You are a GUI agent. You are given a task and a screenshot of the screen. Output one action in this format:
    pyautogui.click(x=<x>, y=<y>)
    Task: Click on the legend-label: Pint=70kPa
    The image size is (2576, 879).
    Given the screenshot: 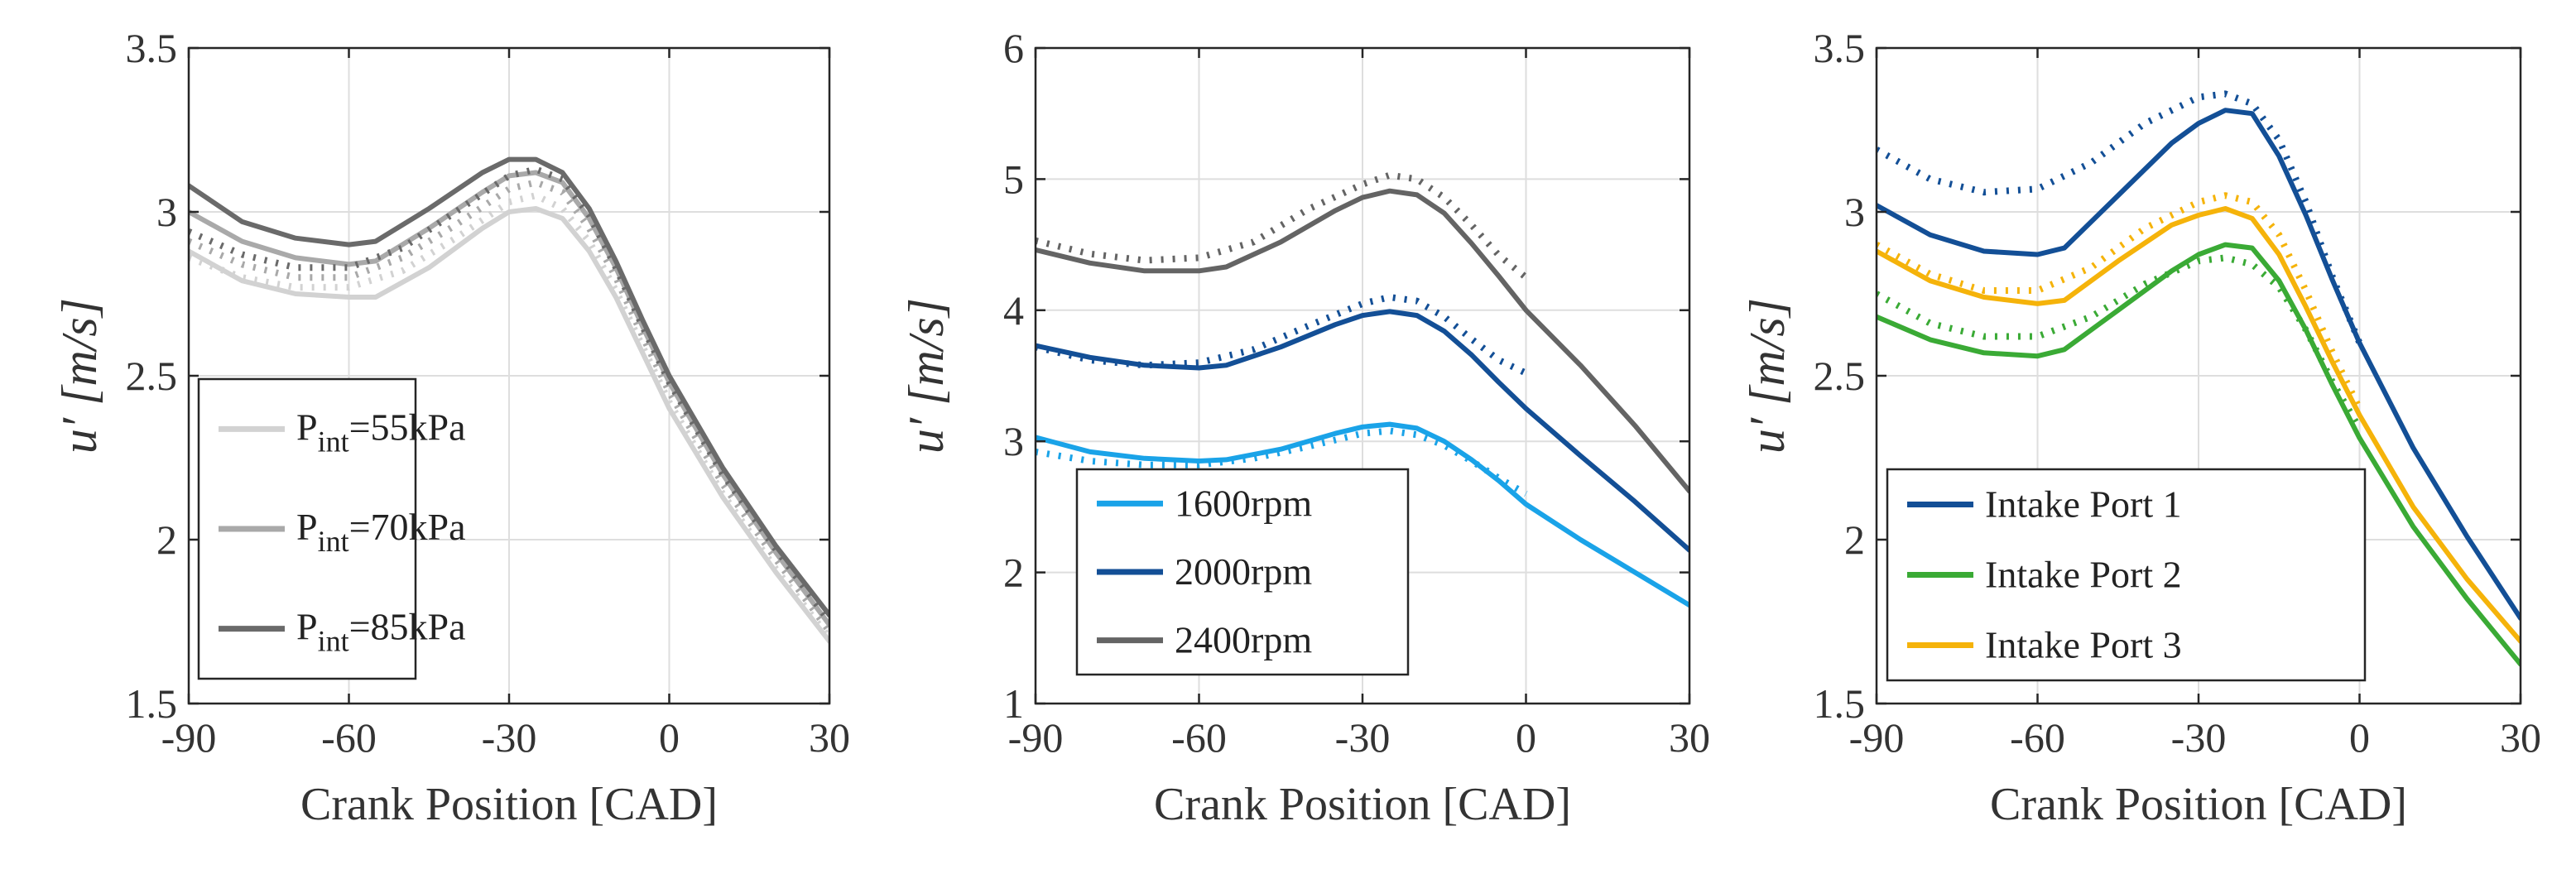 What is the action you would take?
    pyautogui.click(x=381, y=532)
    